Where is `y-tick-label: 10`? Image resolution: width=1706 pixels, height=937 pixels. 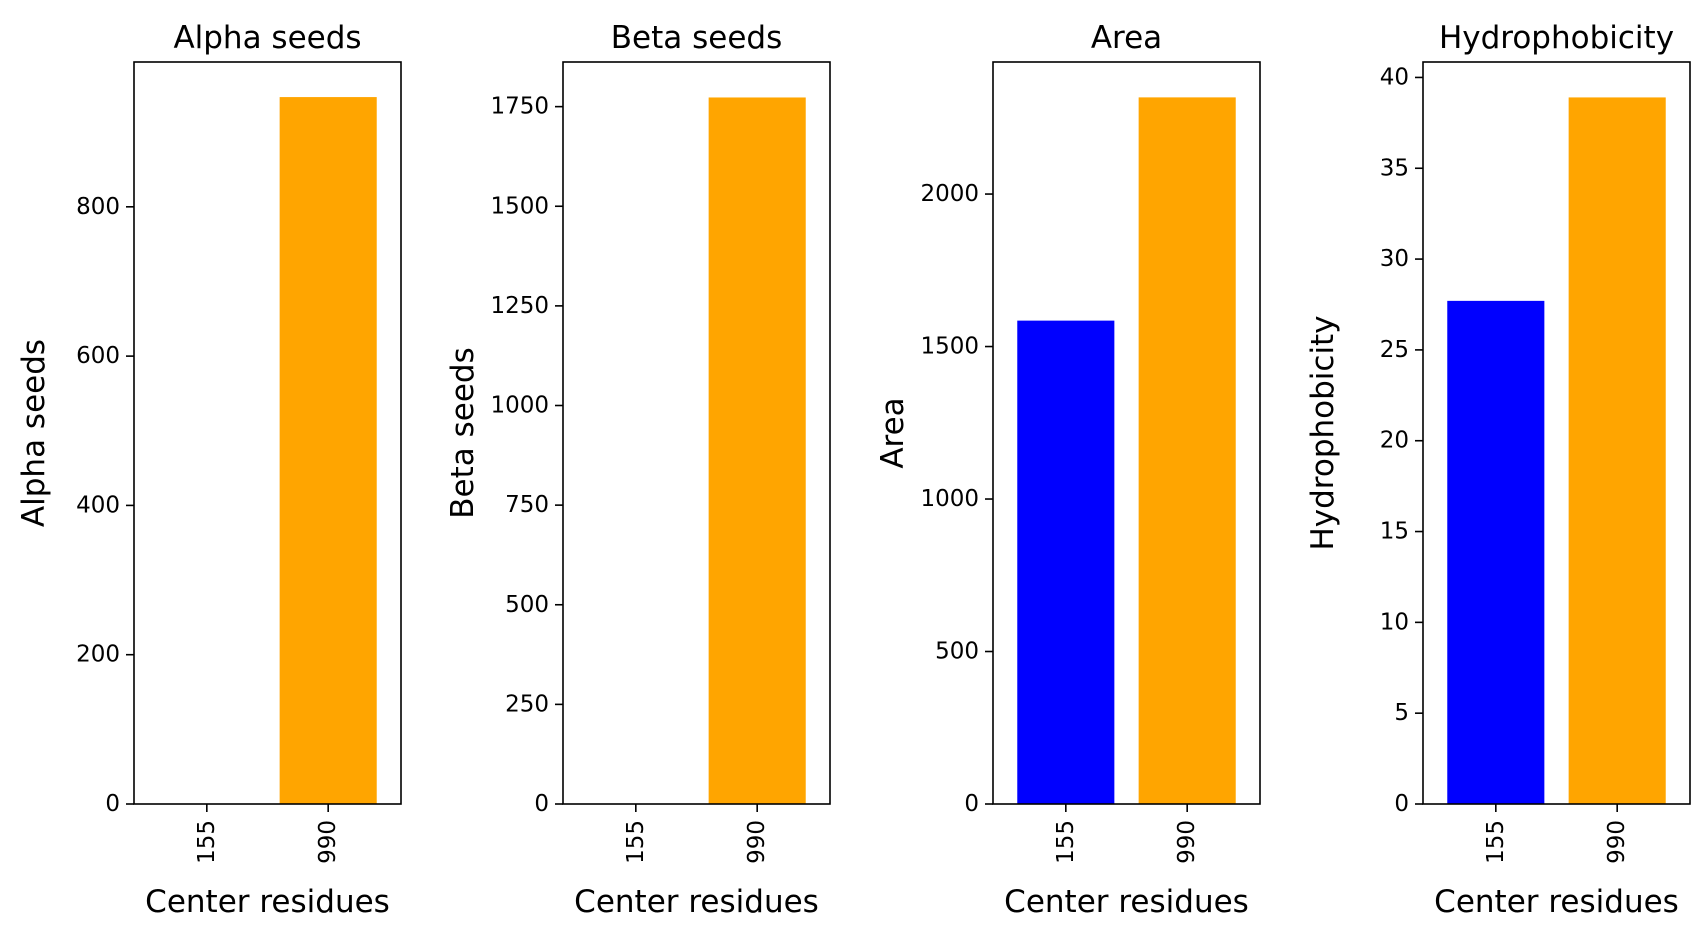 y-tick-label: 10 is located at coordinates (1394, 622).